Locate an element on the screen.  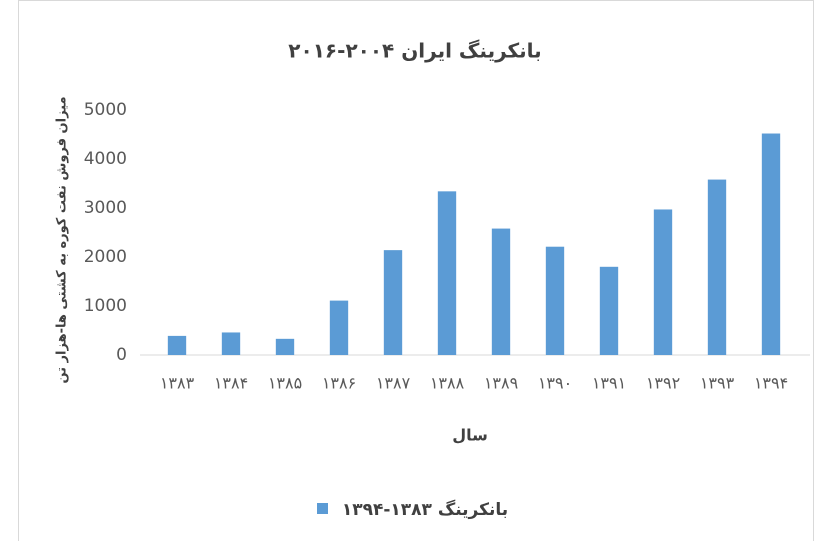
y-tick-label: 2000 is located at coordinates (105, 257).